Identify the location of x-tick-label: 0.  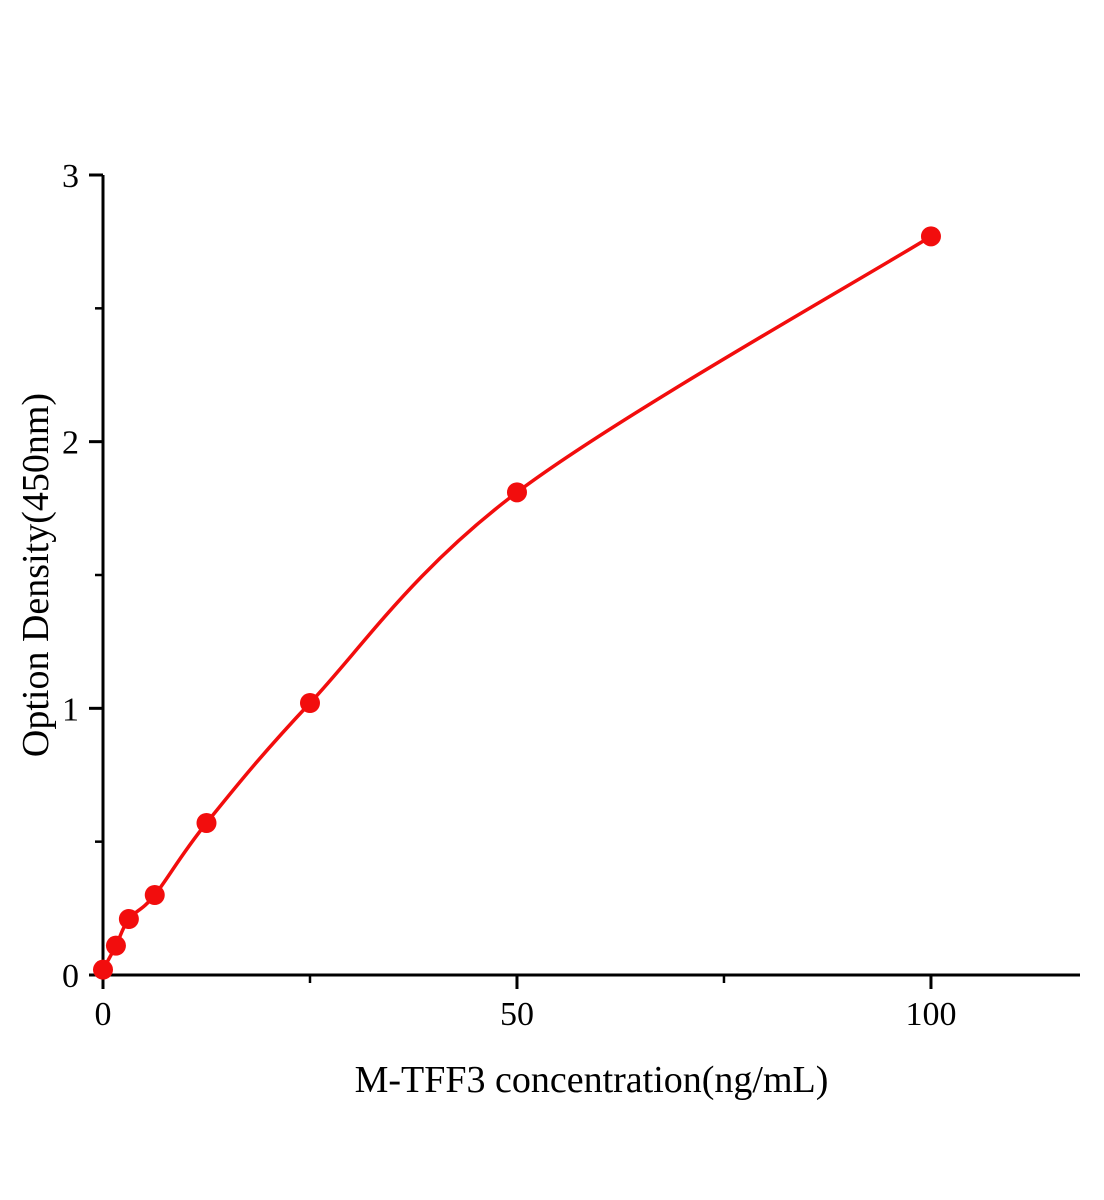
(103, 1014).